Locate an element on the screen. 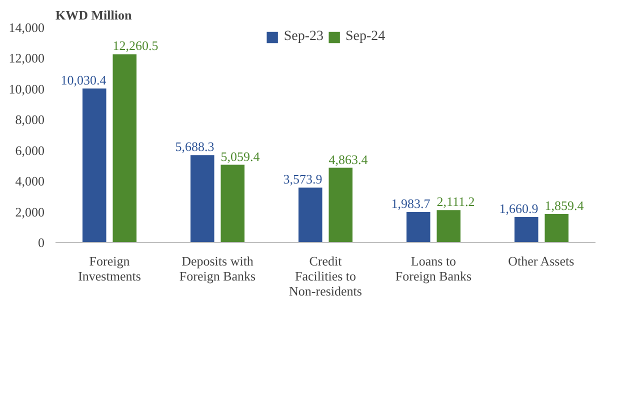  y-axis-title: KWD Million is located at coordinates (94, 15).